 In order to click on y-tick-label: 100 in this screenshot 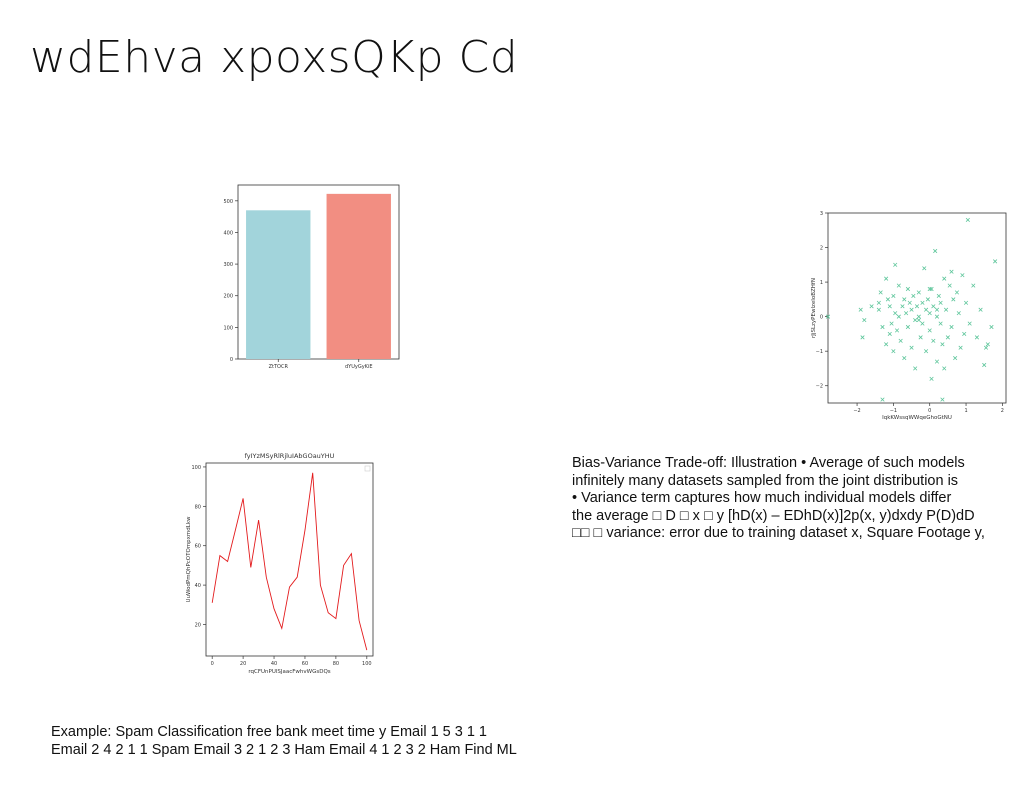, I will do `click(196, 468)`.